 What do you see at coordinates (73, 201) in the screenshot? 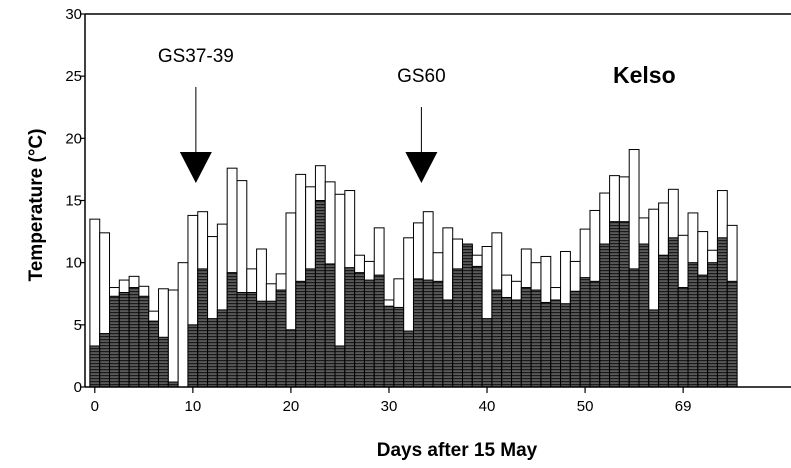
I see `y-tick-label: 15` at bounding box center [73, 201].